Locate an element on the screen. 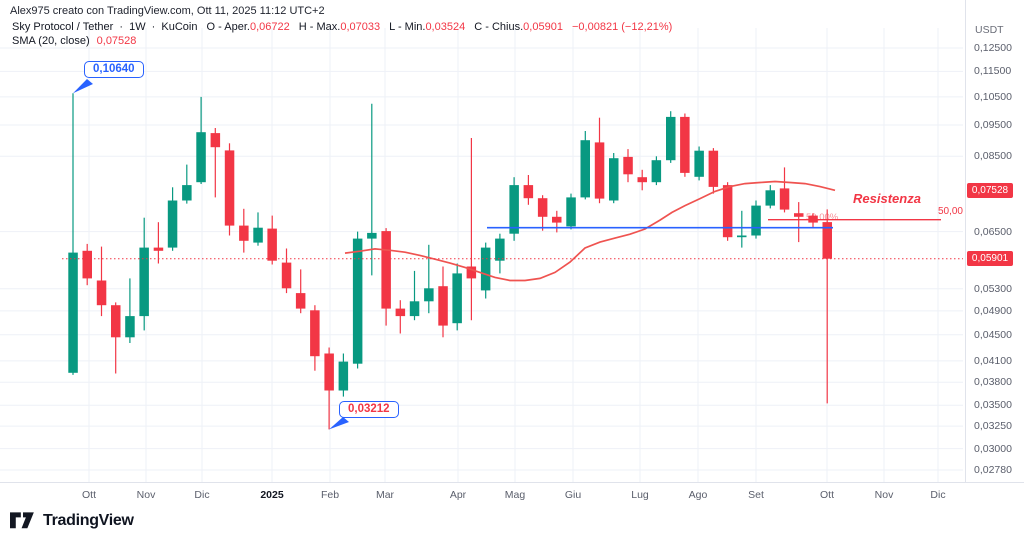 The width and height of the screenshot is (1024, 545). close-price-badge: 0,05901 is located at coordinates (990, 259).